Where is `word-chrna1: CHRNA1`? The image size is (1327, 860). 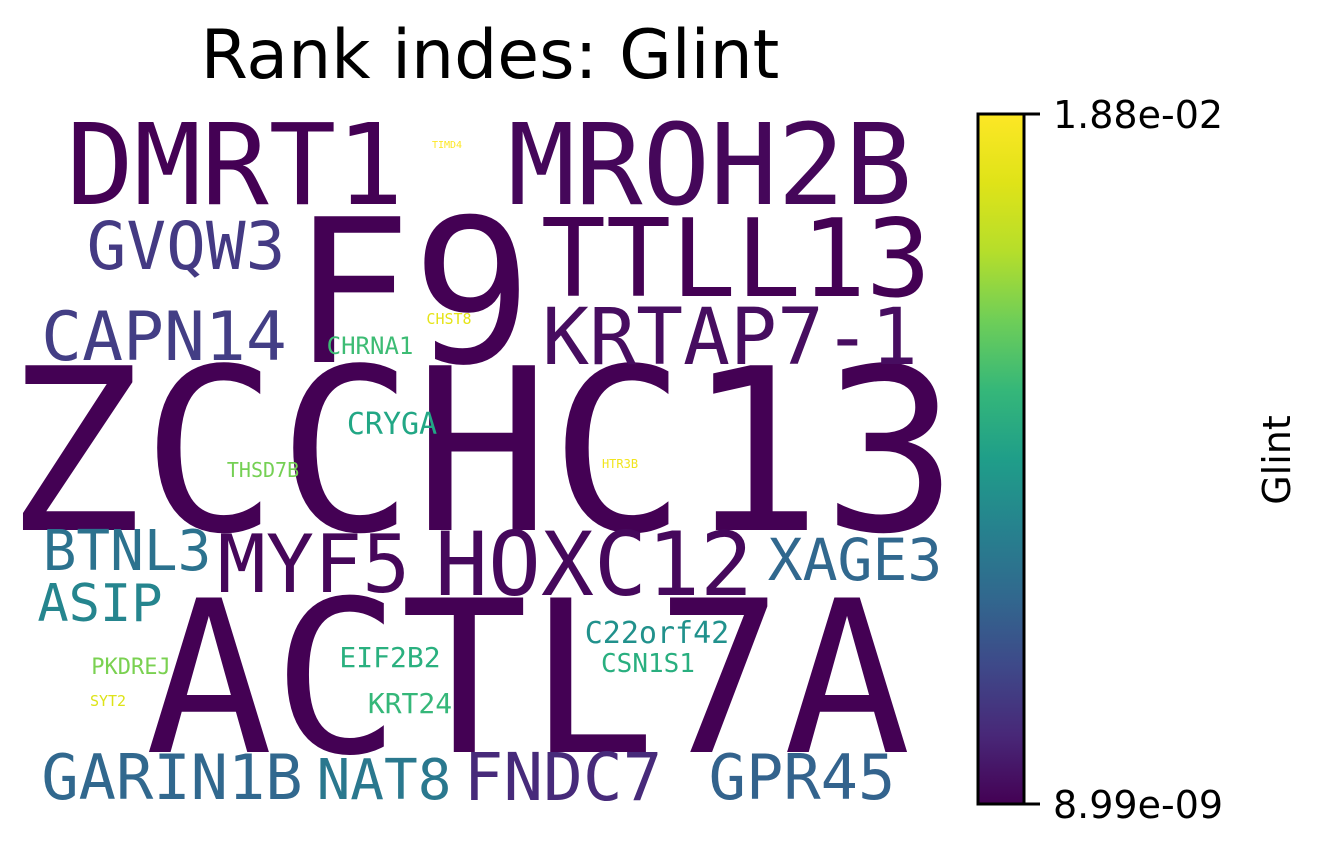
word-chrna1: CHRNA1 is located at coordinates (370, 346).